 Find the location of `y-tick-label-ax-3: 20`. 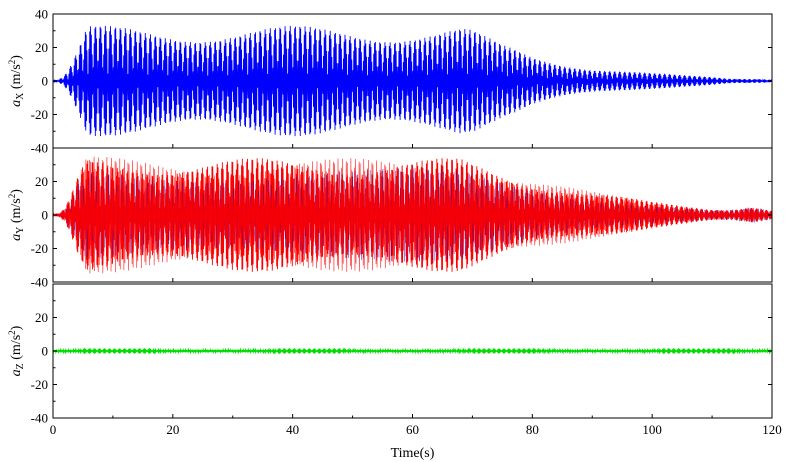

y-tick-label-ax-3: 20 is located at coordinates (41, 47).